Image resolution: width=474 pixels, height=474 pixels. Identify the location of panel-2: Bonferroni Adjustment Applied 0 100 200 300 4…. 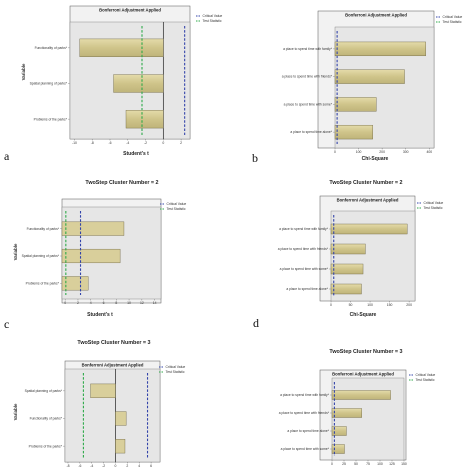
(357, 87).